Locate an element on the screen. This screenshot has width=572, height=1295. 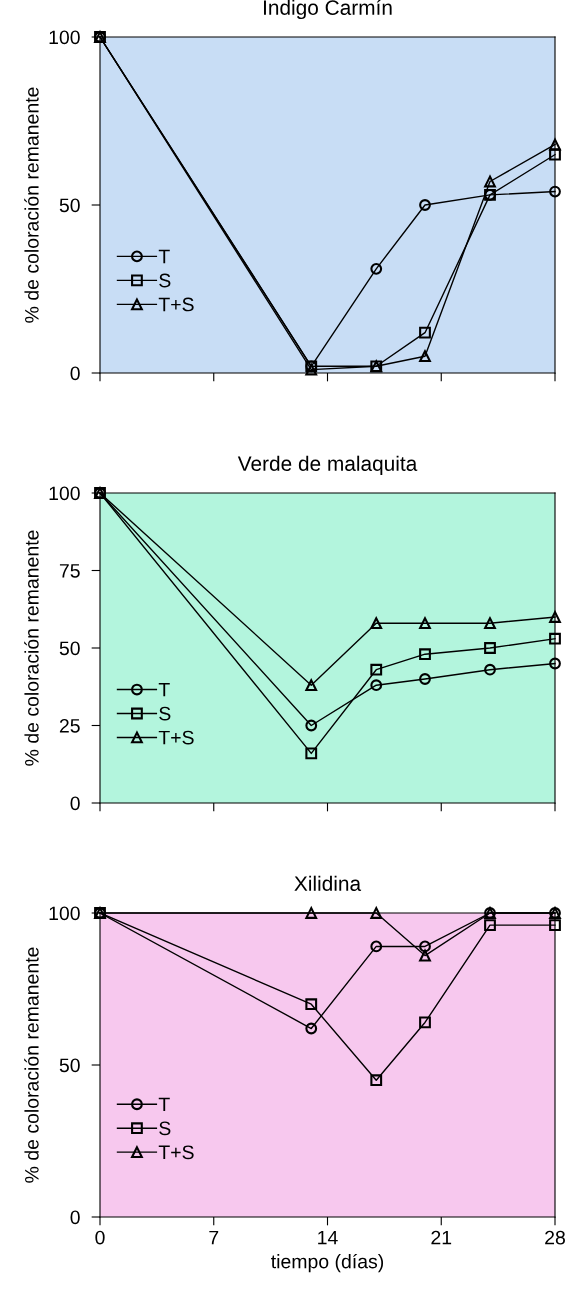
x-tick-label: 28 is located at coordinates (555, 1237).